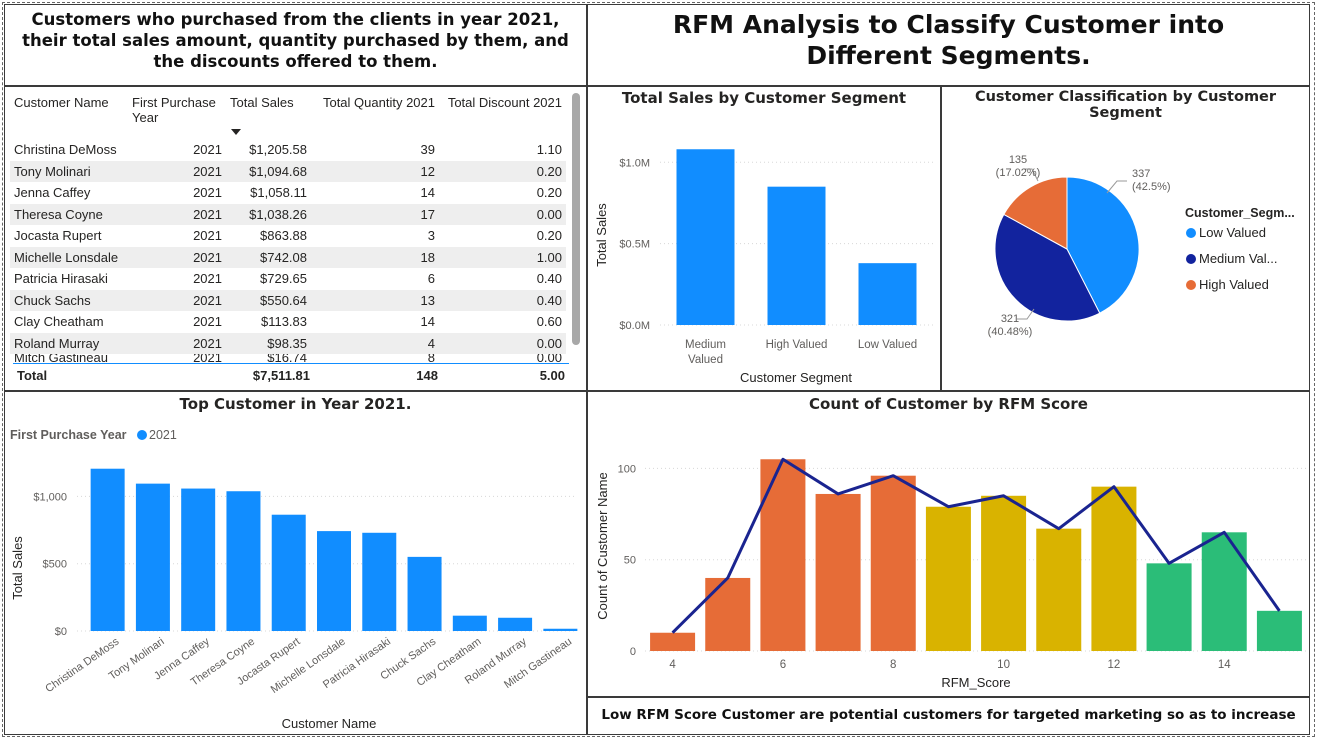 Image resolution: width=1317 pixels, height=739 pixels. What do you see at coordinates (288, 343) in the screenshot?
I see `table-row: Roland Murray 2021 $98.35 4 0.00` at bounding box center [288, 343].